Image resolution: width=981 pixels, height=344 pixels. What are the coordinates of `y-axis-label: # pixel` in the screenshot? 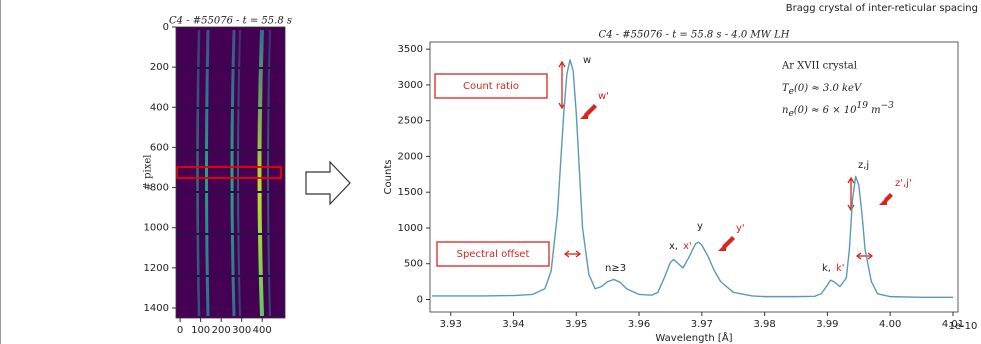 It's located at (148, 173).